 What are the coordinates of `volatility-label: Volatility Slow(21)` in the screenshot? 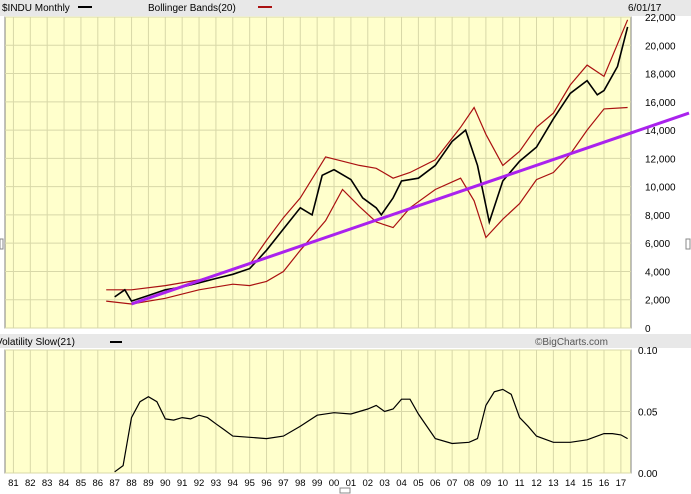 It's located at (37, 342).